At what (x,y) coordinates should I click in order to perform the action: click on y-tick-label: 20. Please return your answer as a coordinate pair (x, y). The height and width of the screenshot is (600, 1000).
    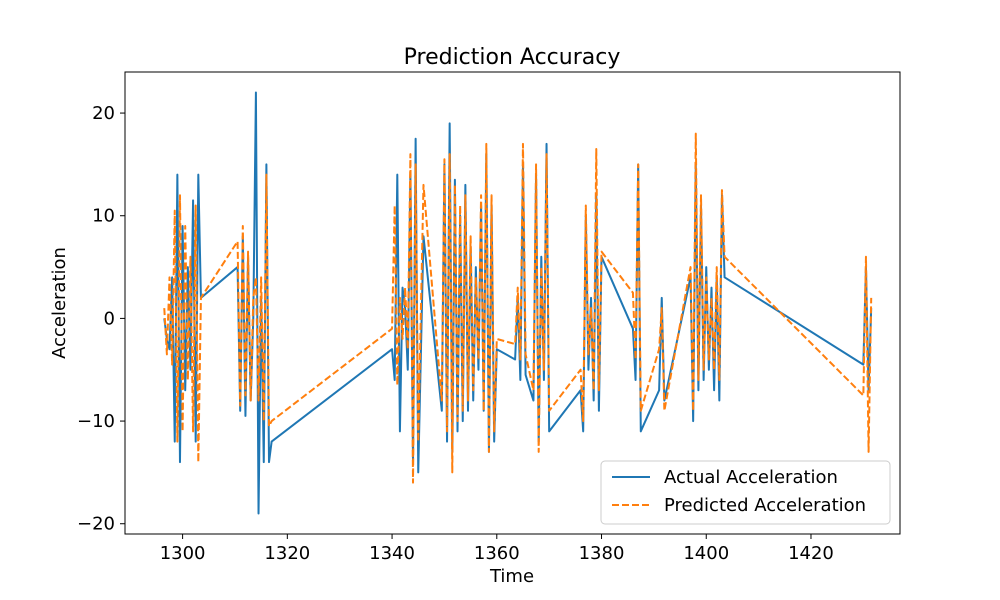
    Looking at the image, I should click on (103, 113).